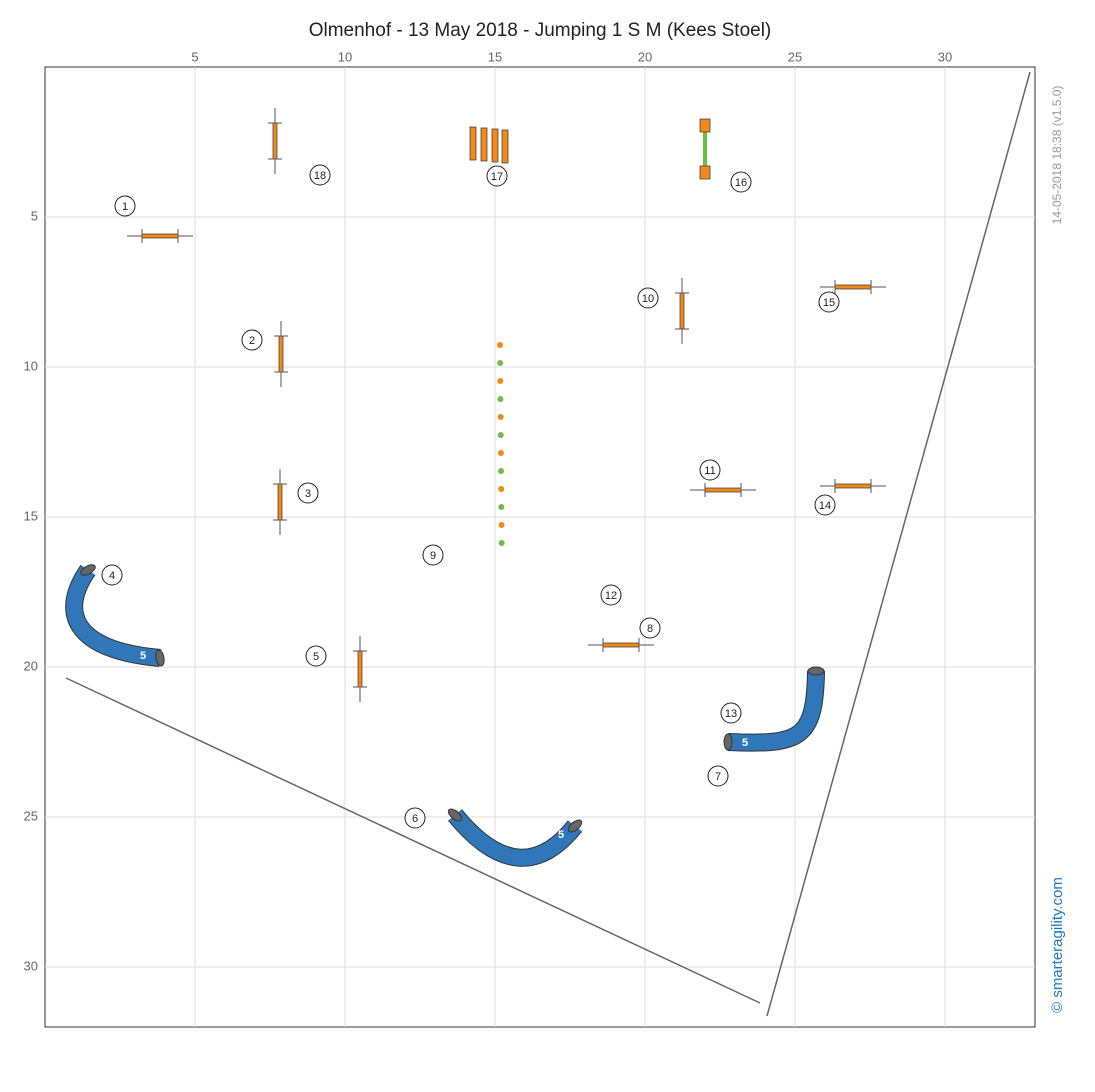  I want to click on obstacle-number: 12, so click(611, 596).